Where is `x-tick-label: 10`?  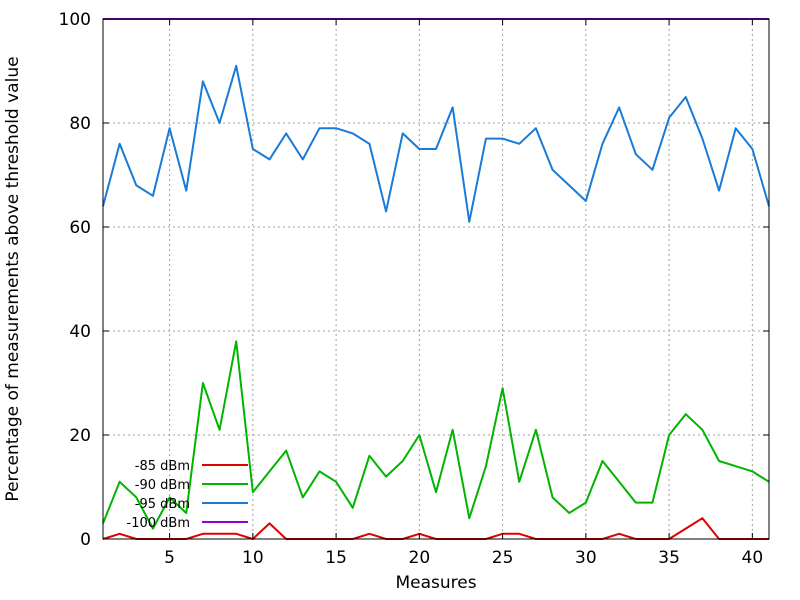 x-tick-label: 10 is located at coordinates (253, 558).